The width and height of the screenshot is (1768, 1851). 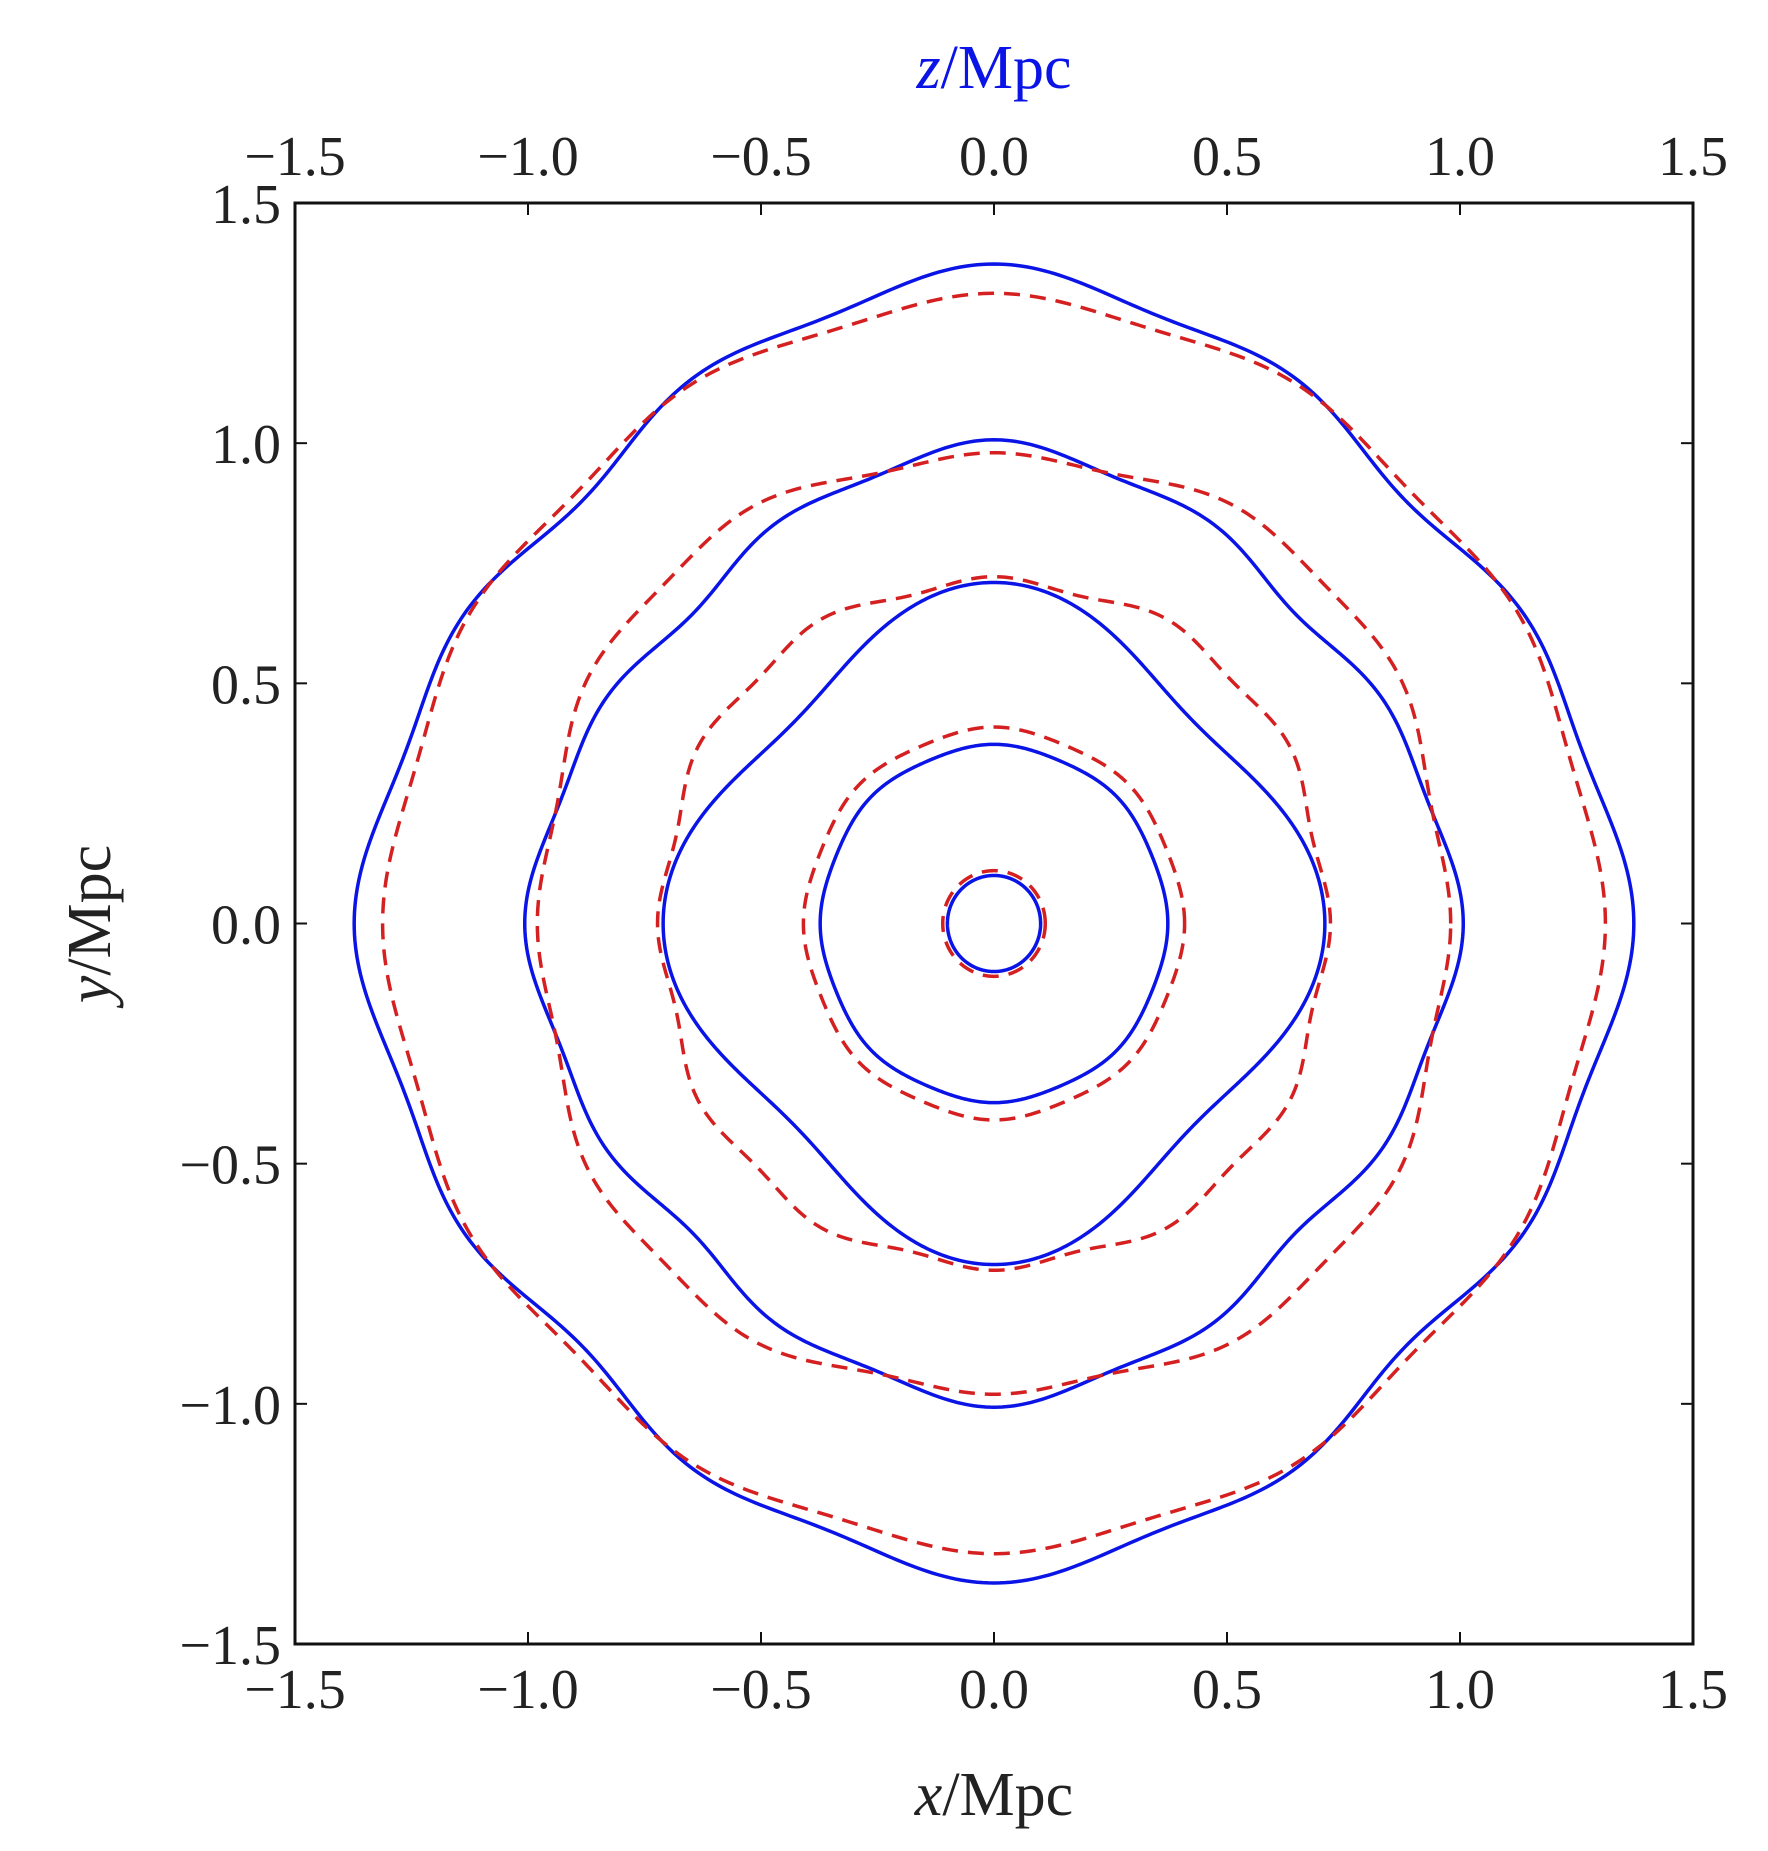 I want to click on x-tick-label: 1.0, so click(x=1460, y=1690).